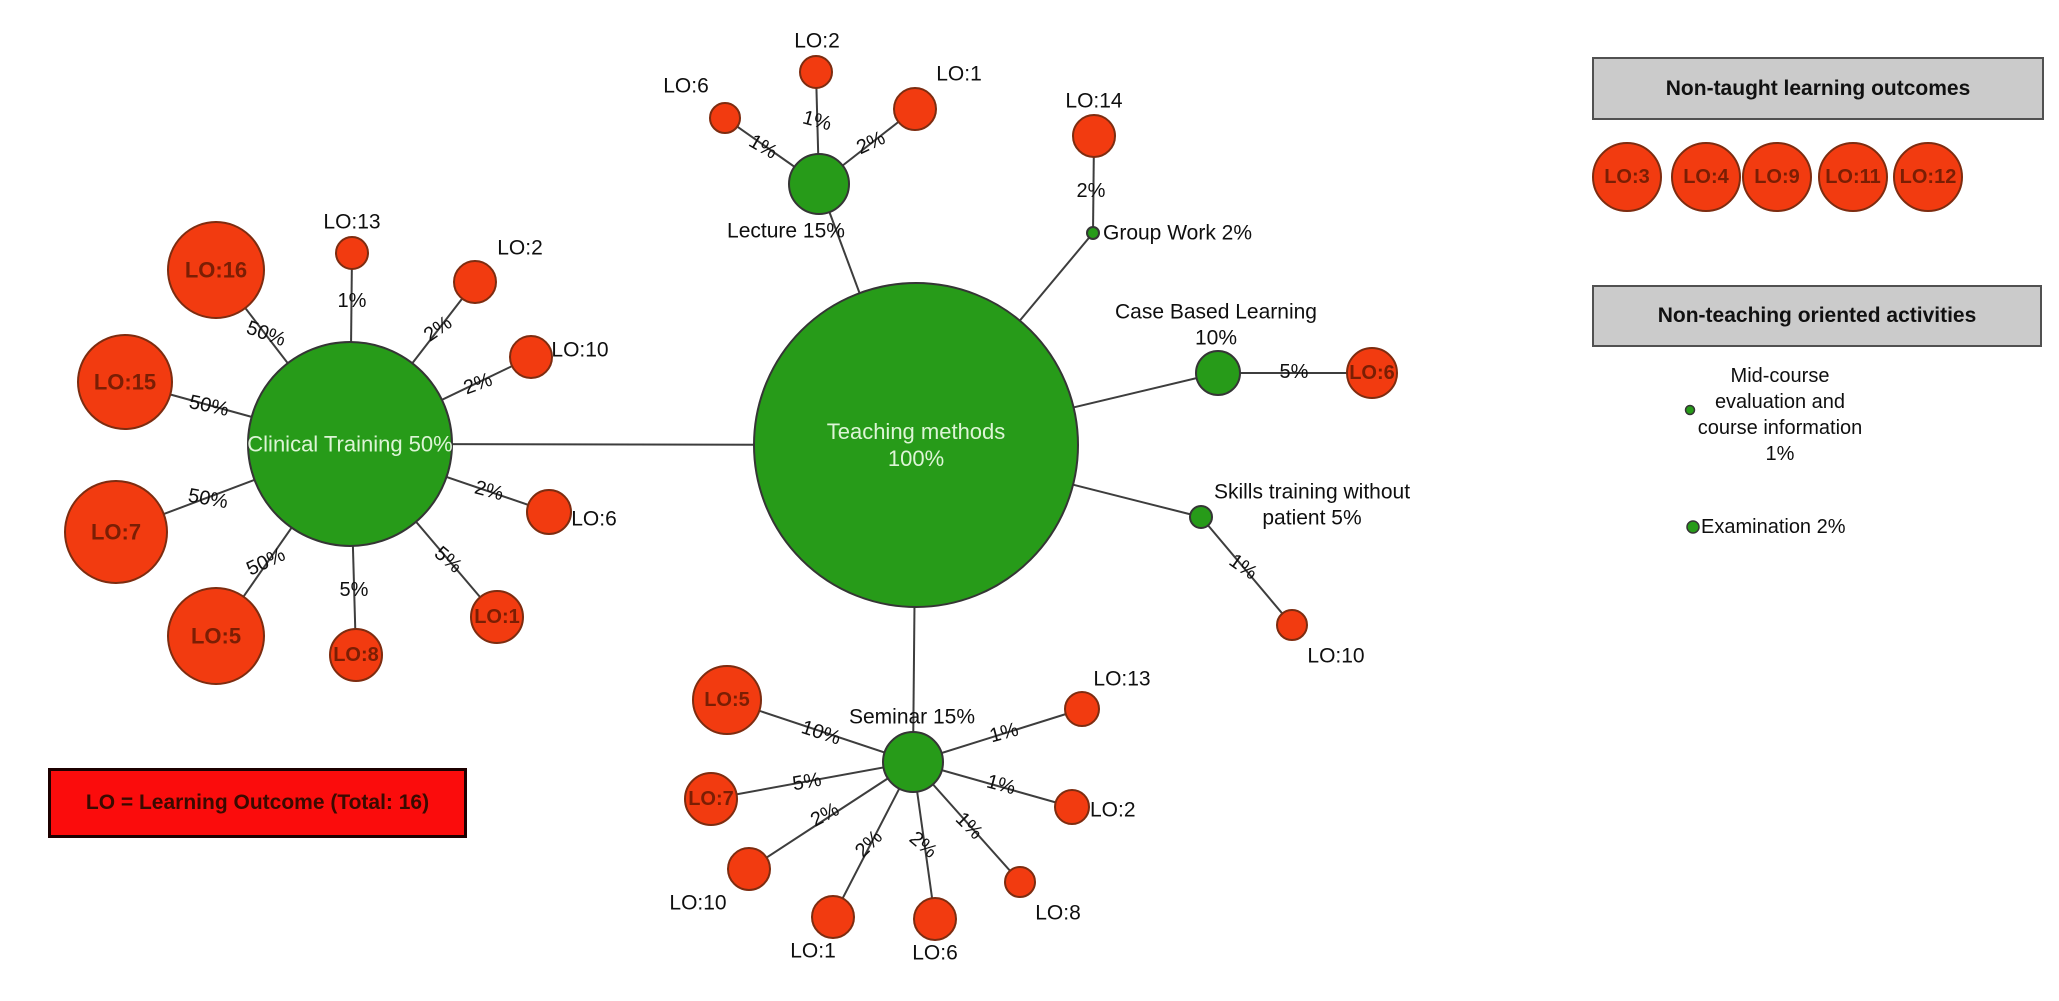  Describe the element at coordinates (831, 815) in the screenshot. I see `edge-seminar-se_lo10` at that location.